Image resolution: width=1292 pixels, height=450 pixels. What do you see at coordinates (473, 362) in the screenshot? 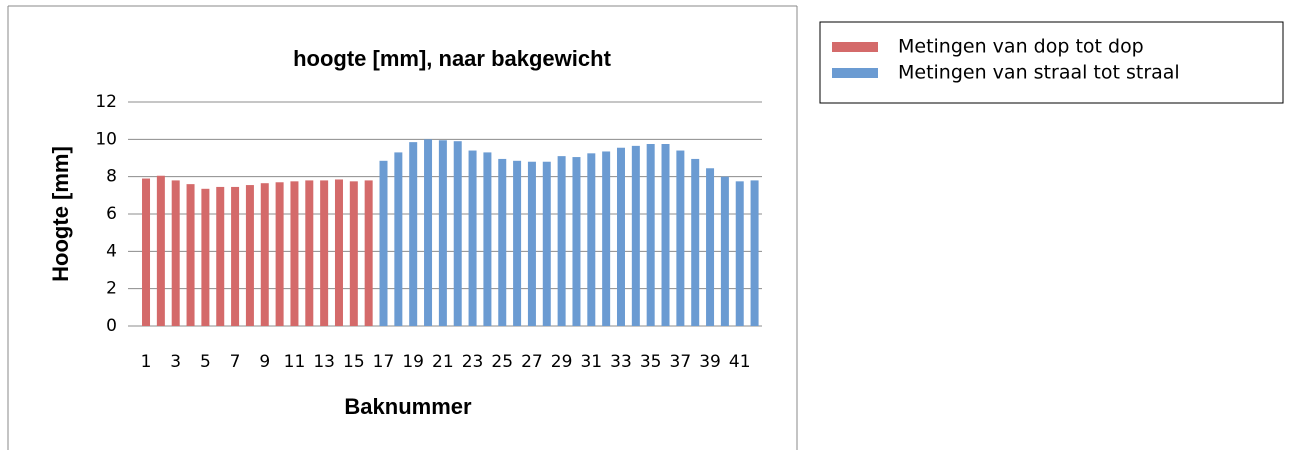
I see `x-tick-label: 23` at bounding box center [473, 362].